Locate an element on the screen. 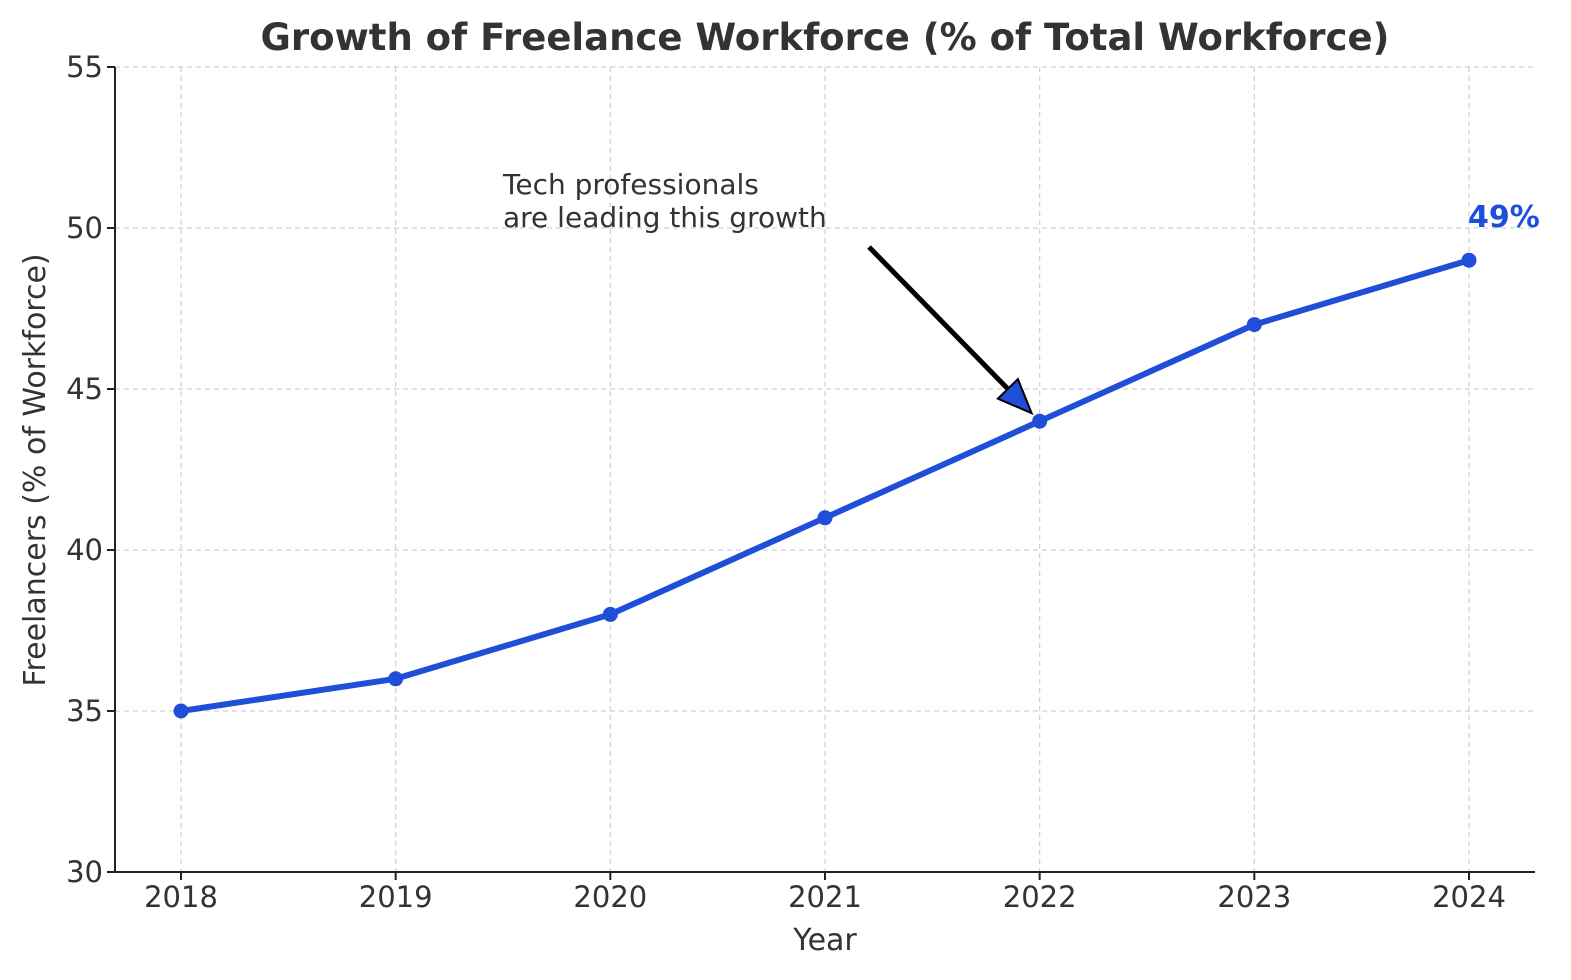 The height and width of the screenshot is (980, 1571). x-axis-label: Year is located at coordinates (824, 940).